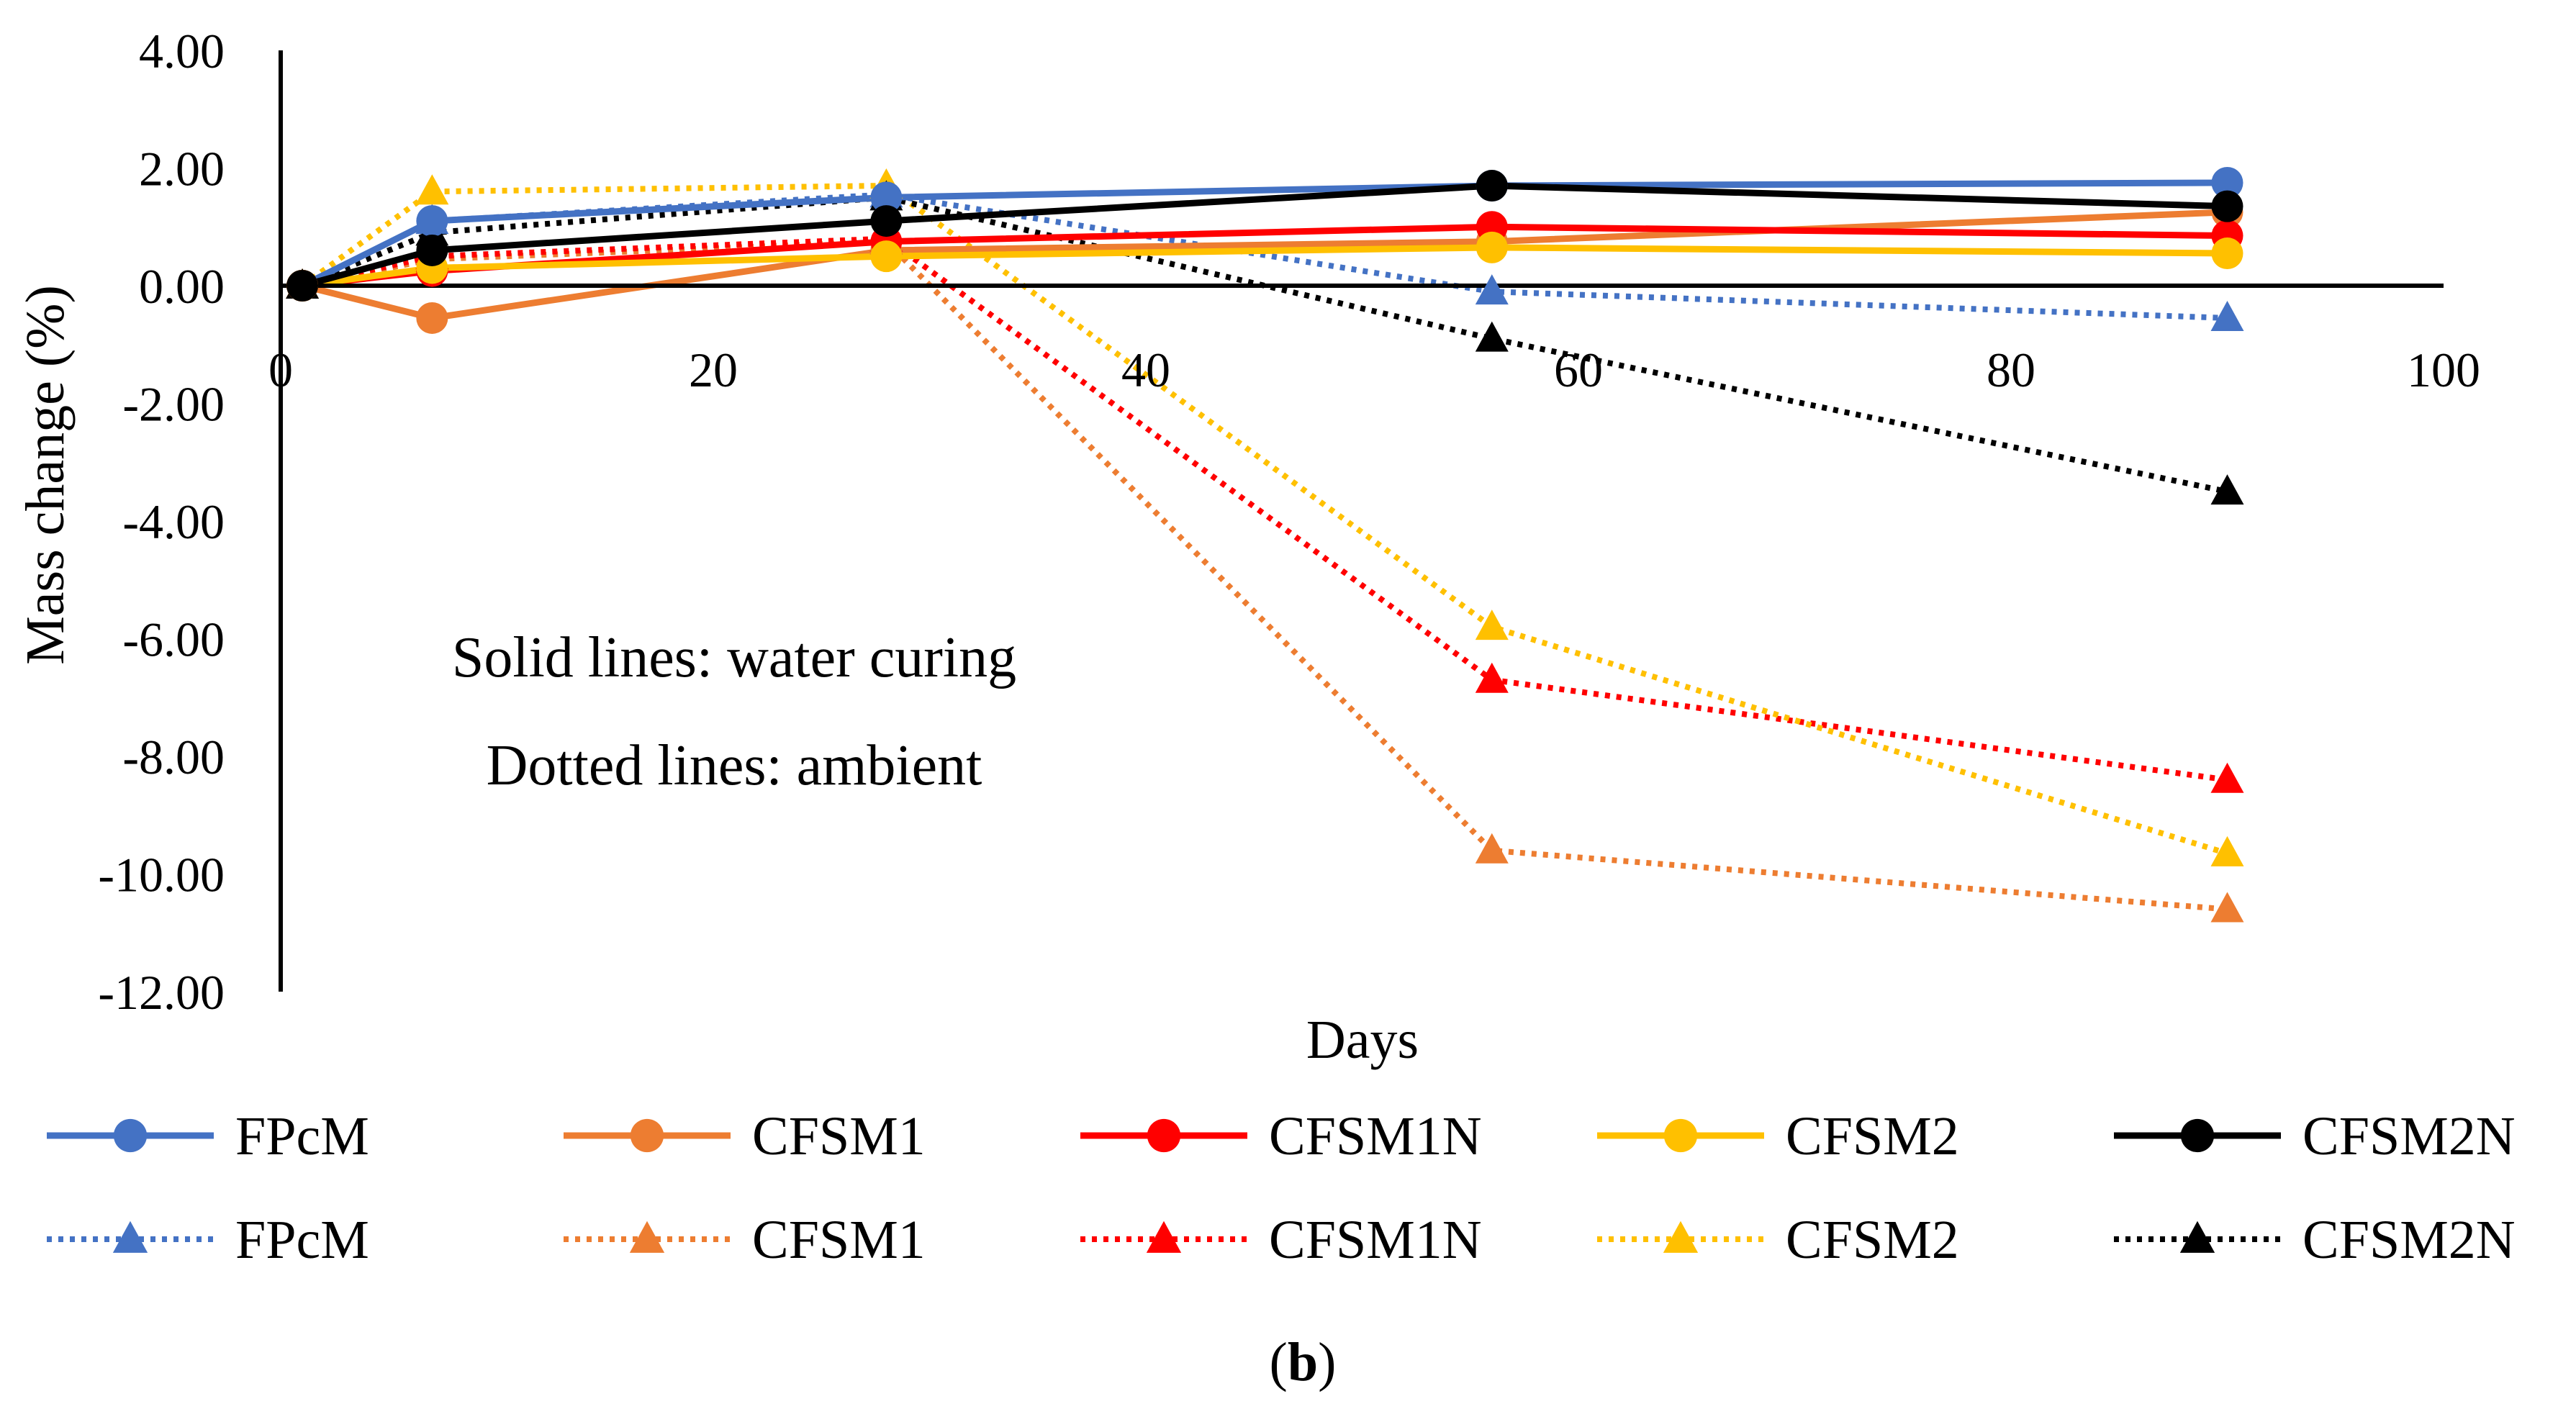 The height and width of the screenshot is (1404, 2576). Describe the element at coordinates (161, 875) in the screenshot. I see `y-tick-label: -10.00` at that location.